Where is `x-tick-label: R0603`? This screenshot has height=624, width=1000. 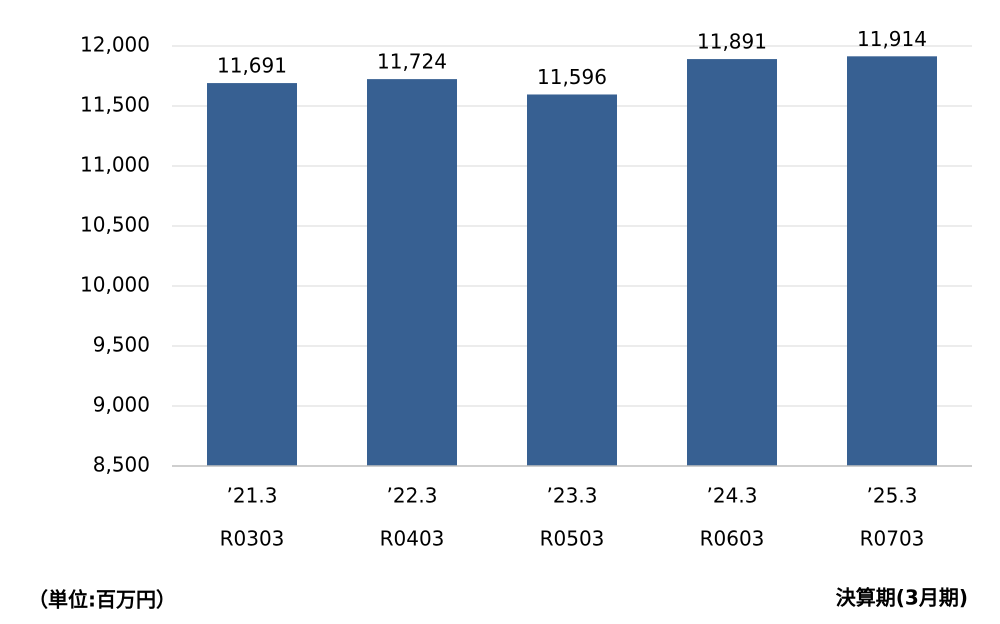 x-tick-label: R0603 is located at coordinates (732, 539).